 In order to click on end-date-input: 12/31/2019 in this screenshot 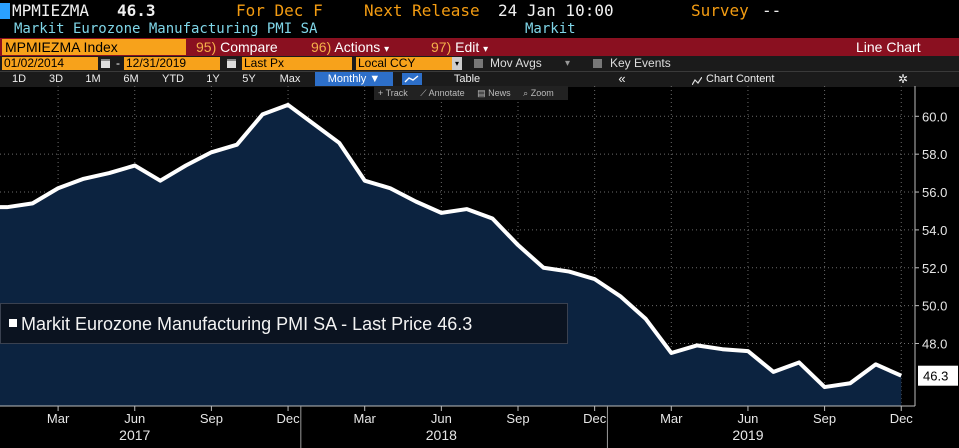, I will do `click(172, 63)`.